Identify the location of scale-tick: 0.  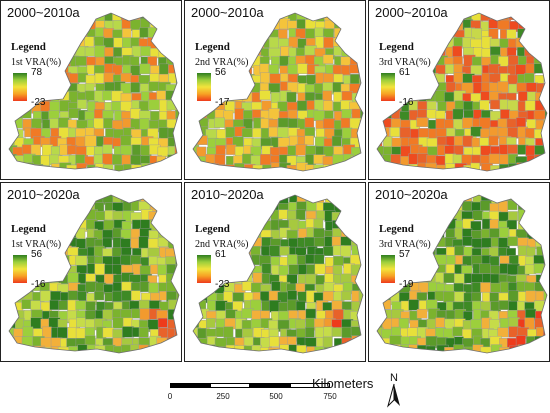
(170, 396).